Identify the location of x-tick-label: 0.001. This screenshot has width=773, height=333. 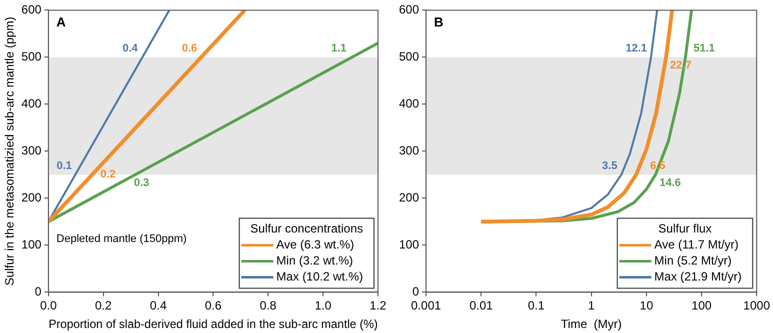
(426, 305).